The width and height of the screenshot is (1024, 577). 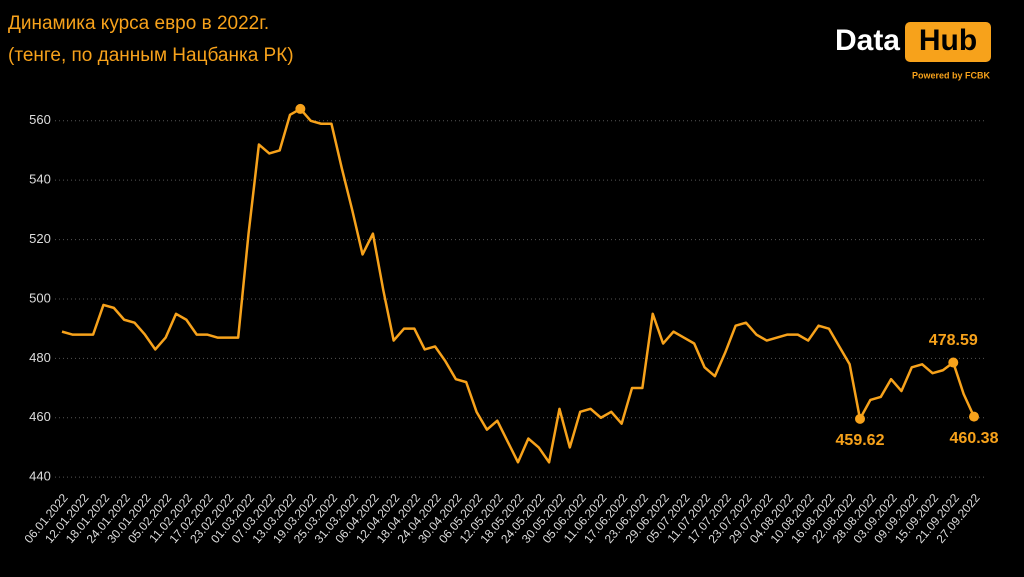 I want to click on data-label: 478.59, so click(x=953, y=340).